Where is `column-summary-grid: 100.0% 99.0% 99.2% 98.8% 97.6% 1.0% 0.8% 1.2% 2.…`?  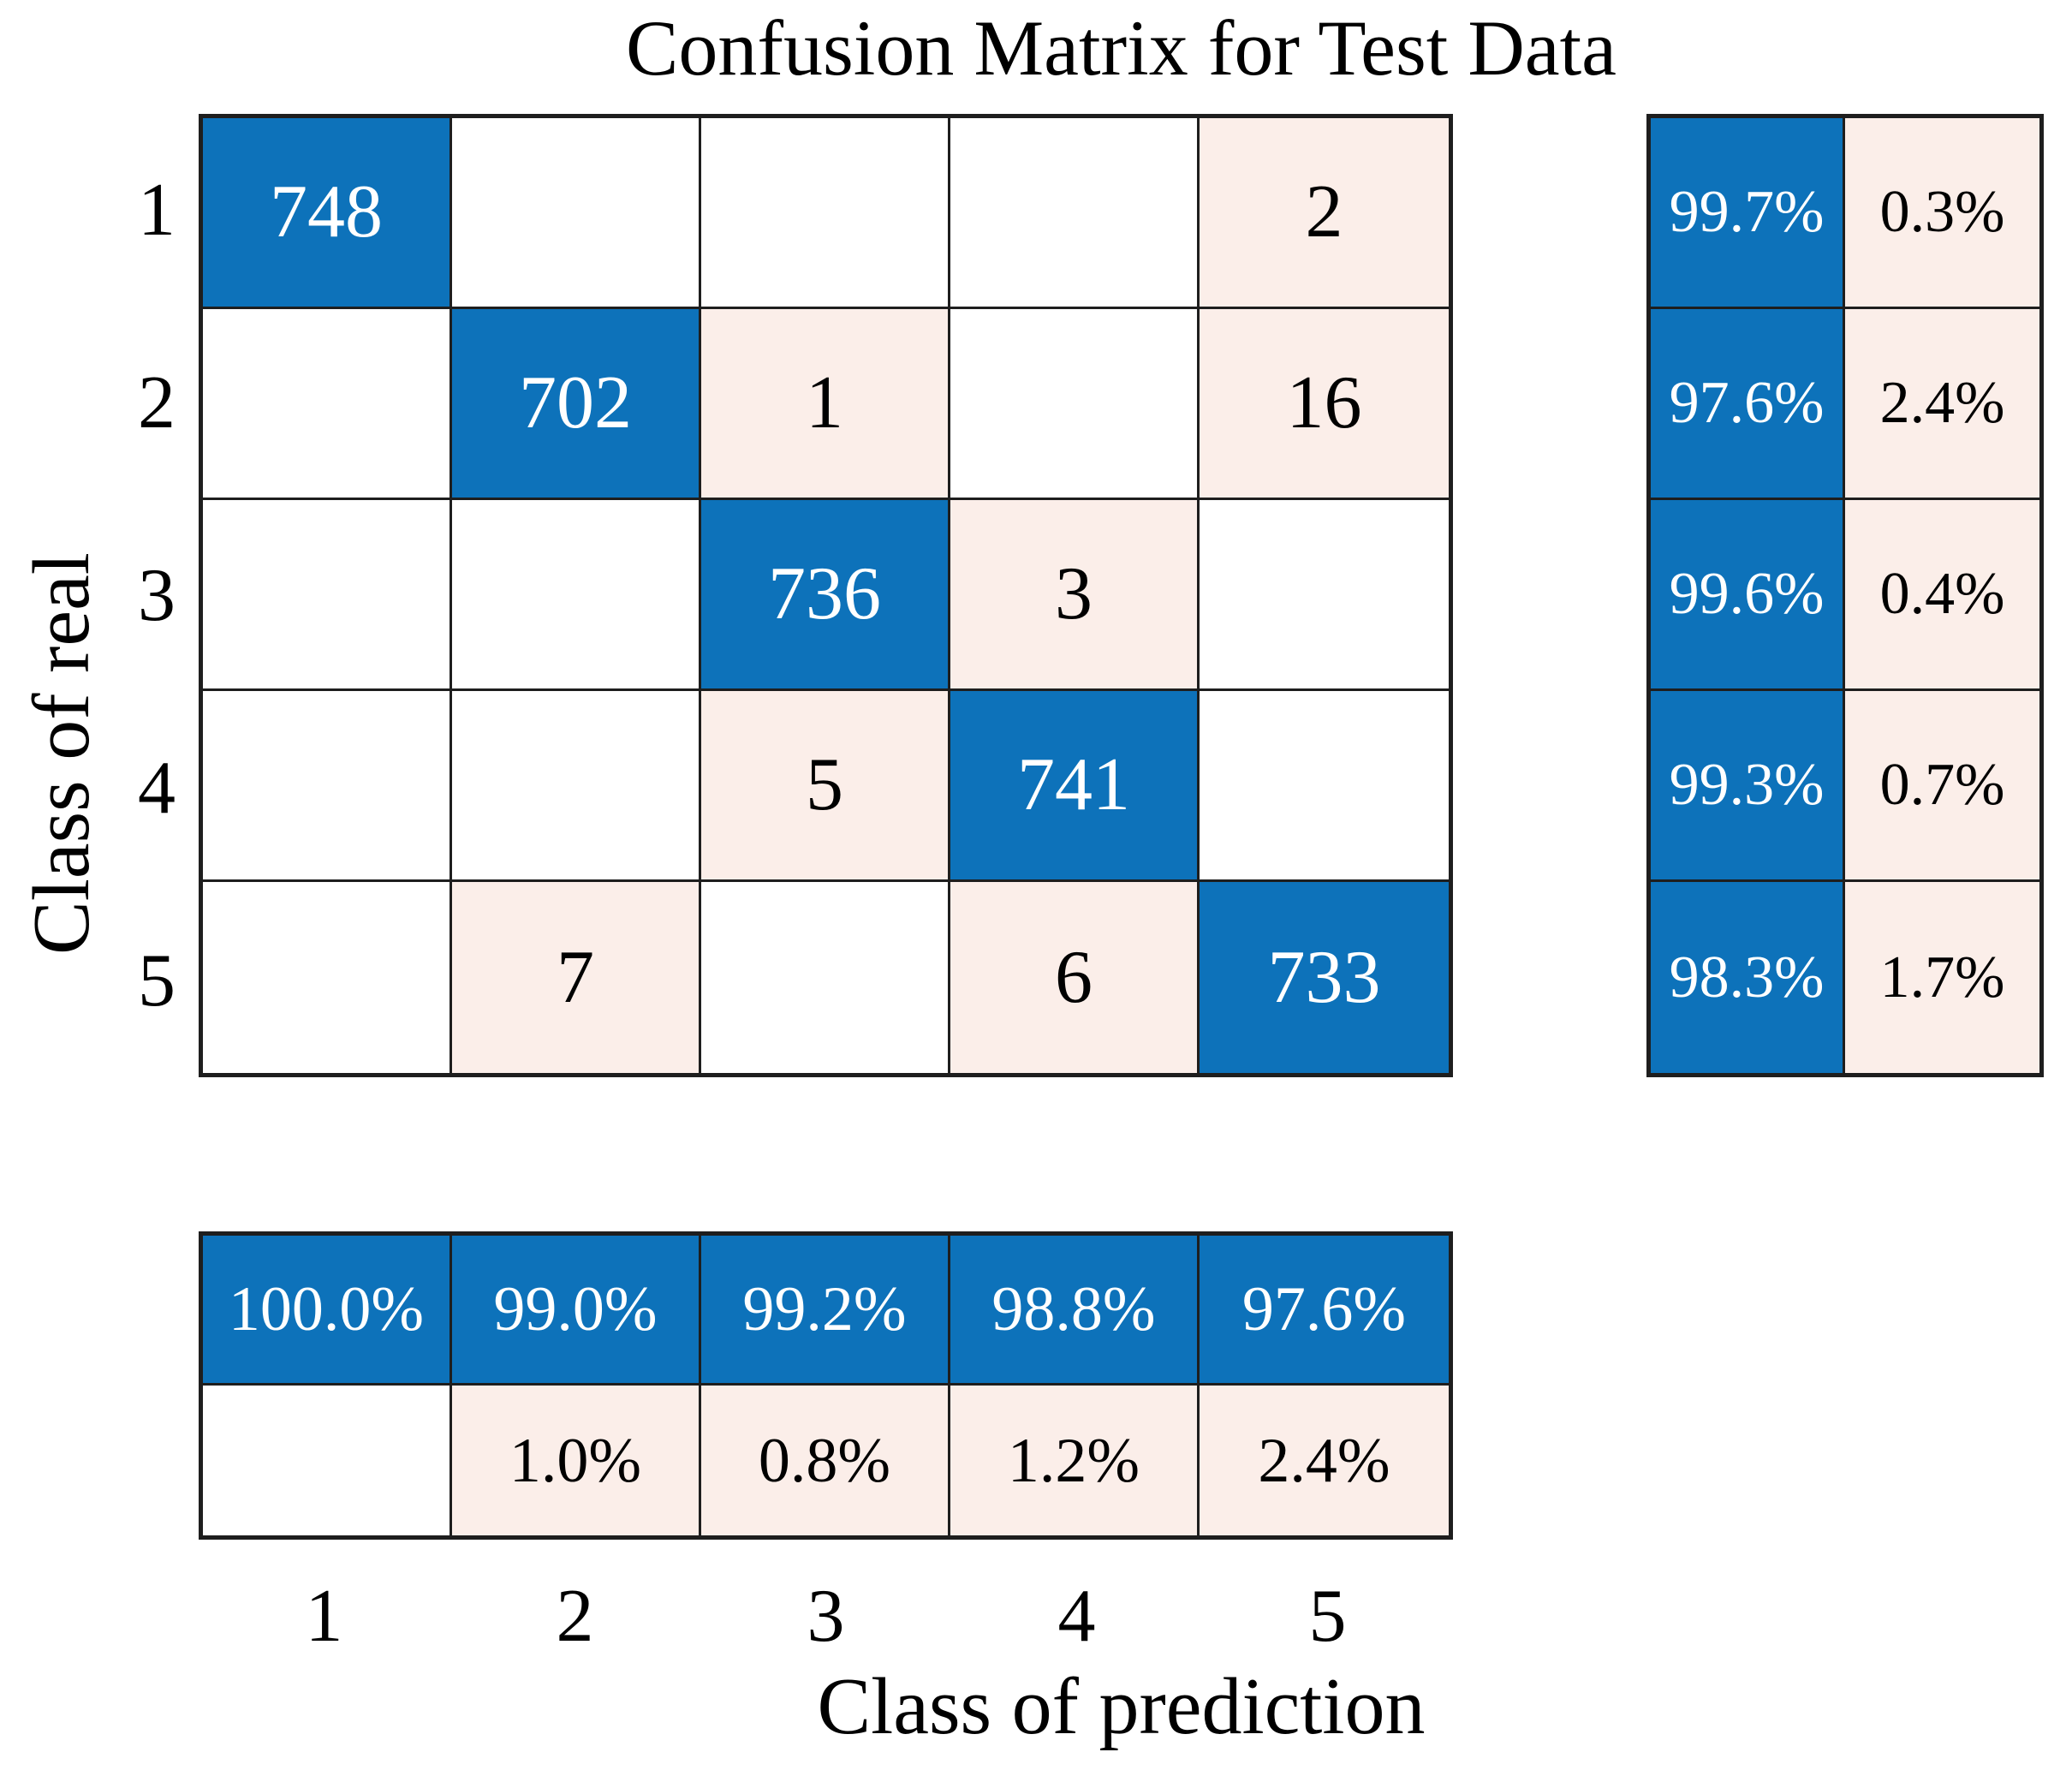 column-summary-grid: 100.0% 99.0% 99.2% 98.8% 97.6% 1.0% 0.8% 1.2% 2.… is located at coordinates (826, 1385).